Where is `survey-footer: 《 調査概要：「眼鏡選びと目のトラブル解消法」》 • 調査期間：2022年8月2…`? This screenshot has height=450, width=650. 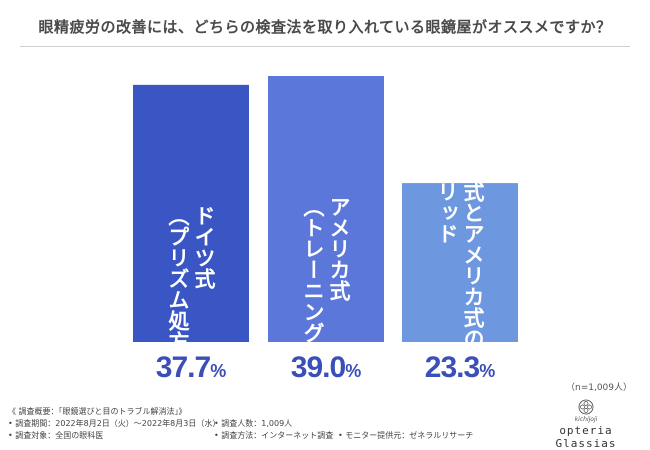 survey-footer: 《 調査概要：「眼鏡選びと目のトラブル解消法」》 • 調査期間：2022年8月2… is located at coordinates (240, 424).